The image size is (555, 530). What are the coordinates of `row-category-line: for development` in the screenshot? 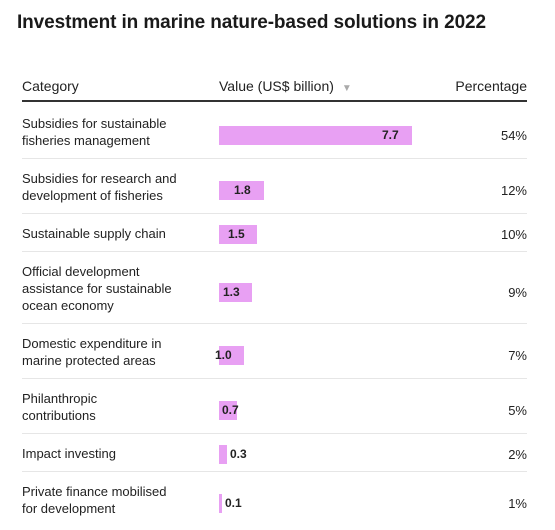 It's located at (69, 508).